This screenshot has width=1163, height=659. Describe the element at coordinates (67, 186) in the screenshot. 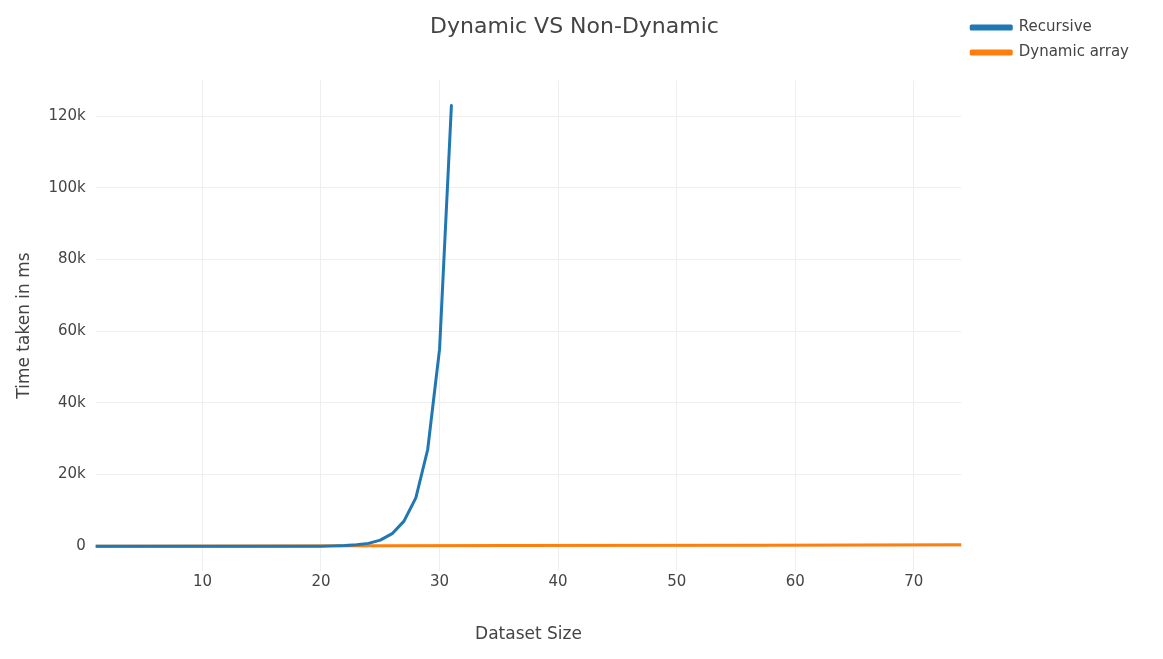

I see `y-tick-label: 100k` at that location.